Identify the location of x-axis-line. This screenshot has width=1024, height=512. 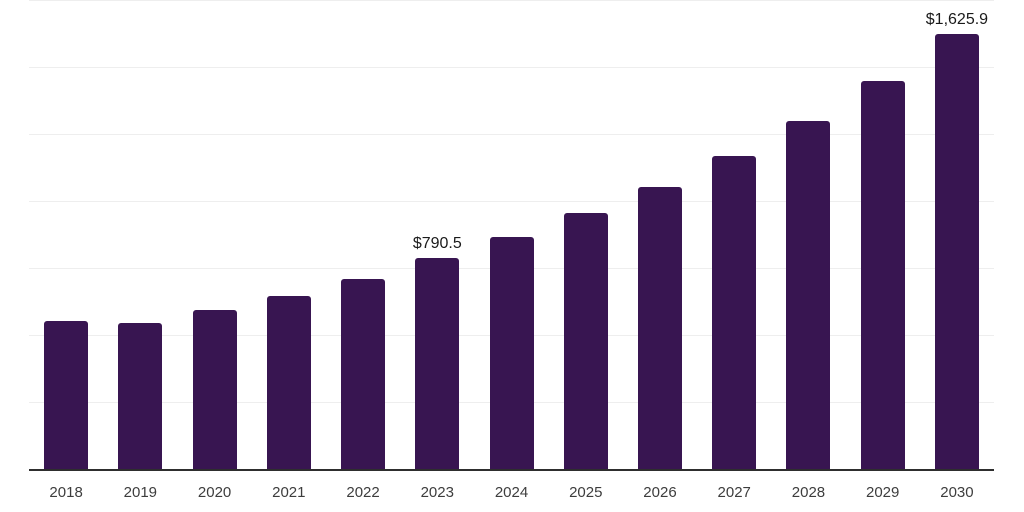
(511, 470).